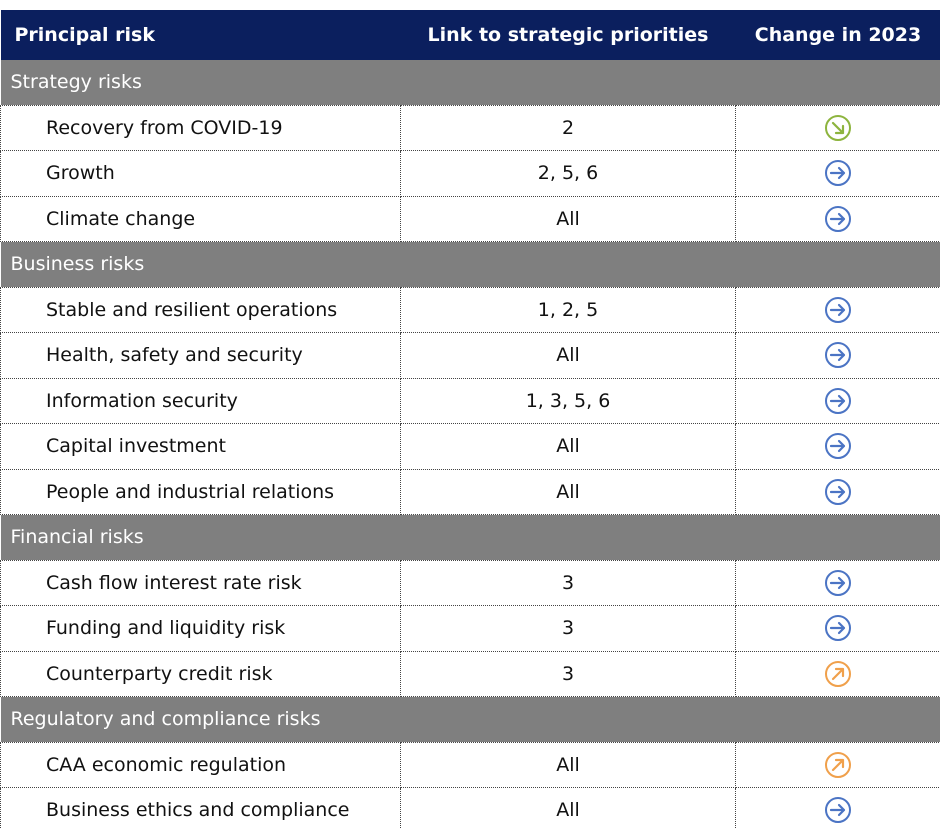  I want to click on risk-name: Counterparty credit risk, so click(200, 673).